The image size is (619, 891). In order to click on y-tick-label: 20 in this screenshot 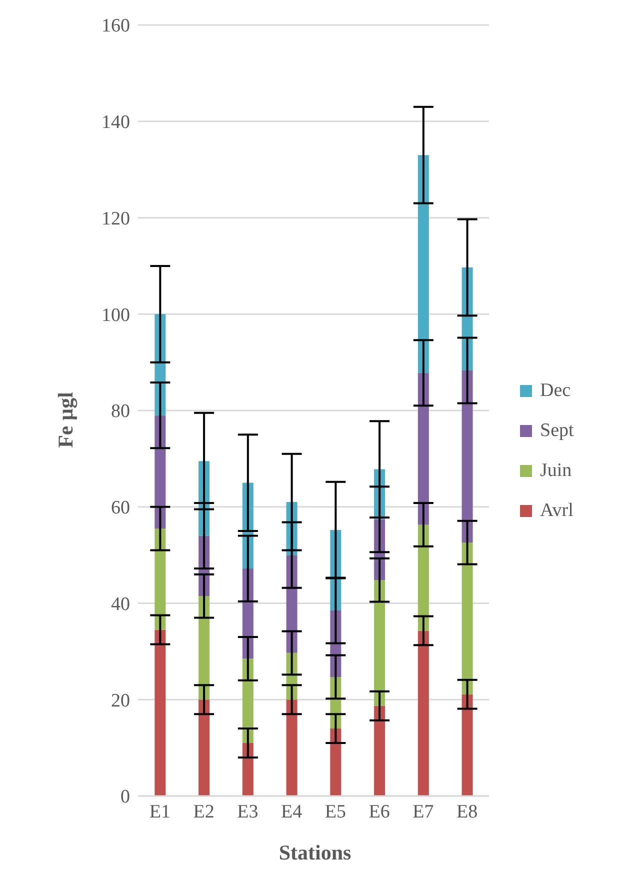, I will do `click(120, 701)`.